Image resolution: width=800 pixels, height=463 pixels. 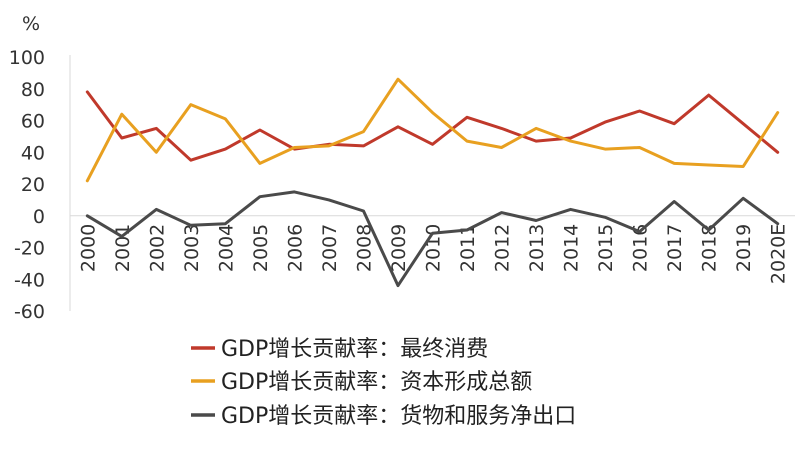 I want to click on x-tick-label: 2008, so click(x=364, y=248).